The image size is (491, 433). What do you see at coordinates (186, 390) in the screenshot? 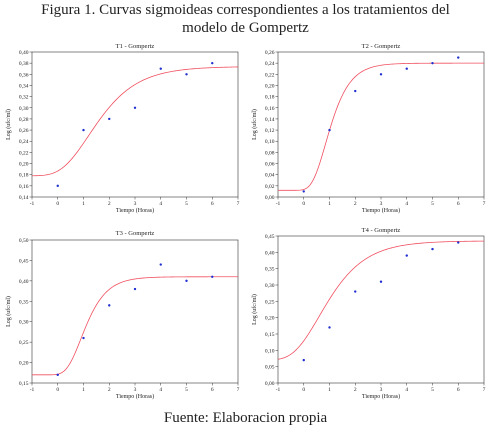
I see `x-tick-label: 5` at bounding box center [186, 390].